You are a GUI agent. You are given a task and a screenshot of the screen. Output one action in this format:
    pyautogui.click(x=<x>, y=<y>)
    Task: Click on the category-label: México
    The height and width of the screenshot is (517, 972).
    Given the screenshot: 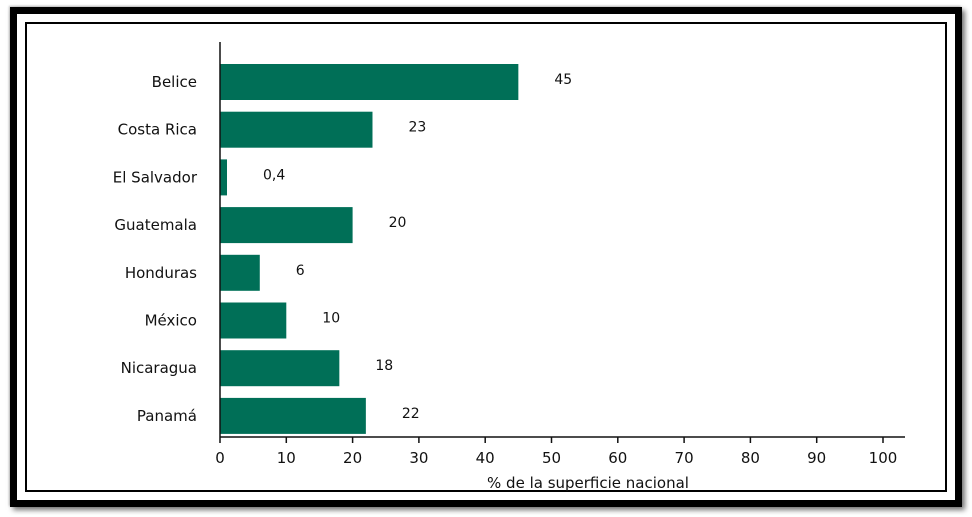 What is the action you would take?
    pyautogui.click(x=171, y=321)
    